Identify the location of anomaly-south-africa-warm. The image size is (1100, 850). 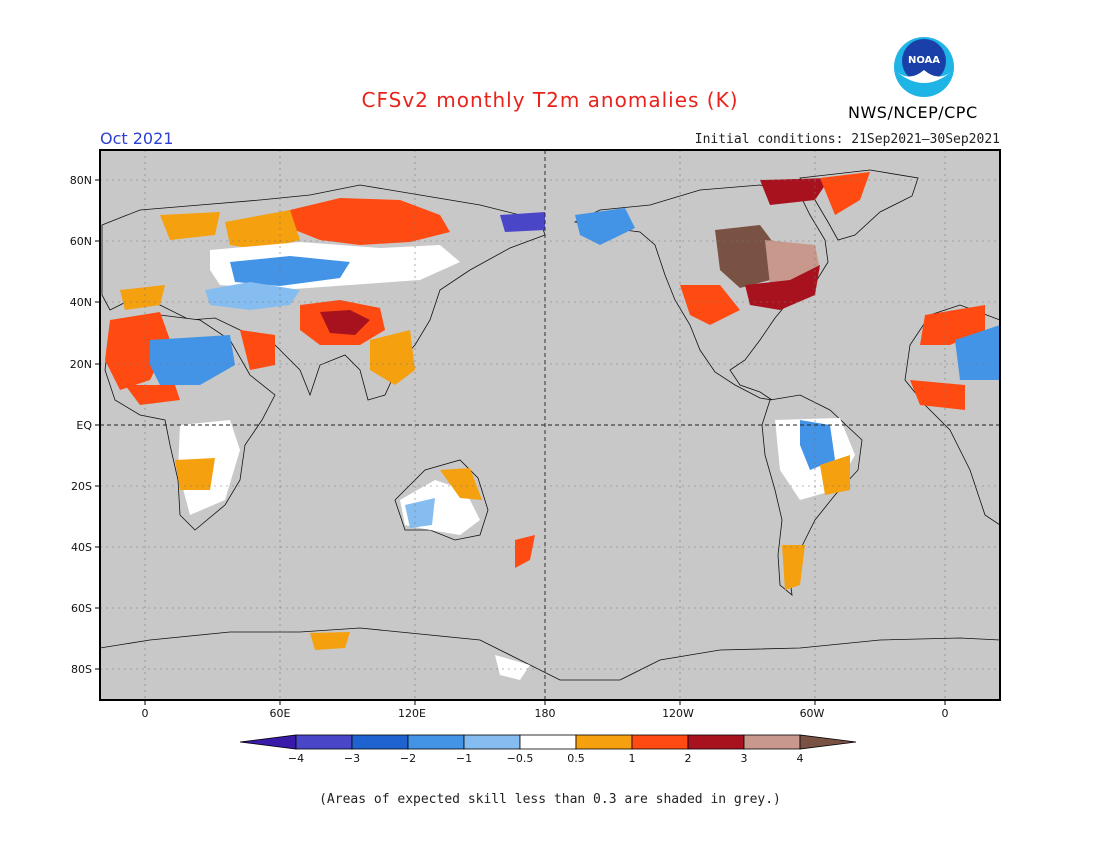
(195, 474).